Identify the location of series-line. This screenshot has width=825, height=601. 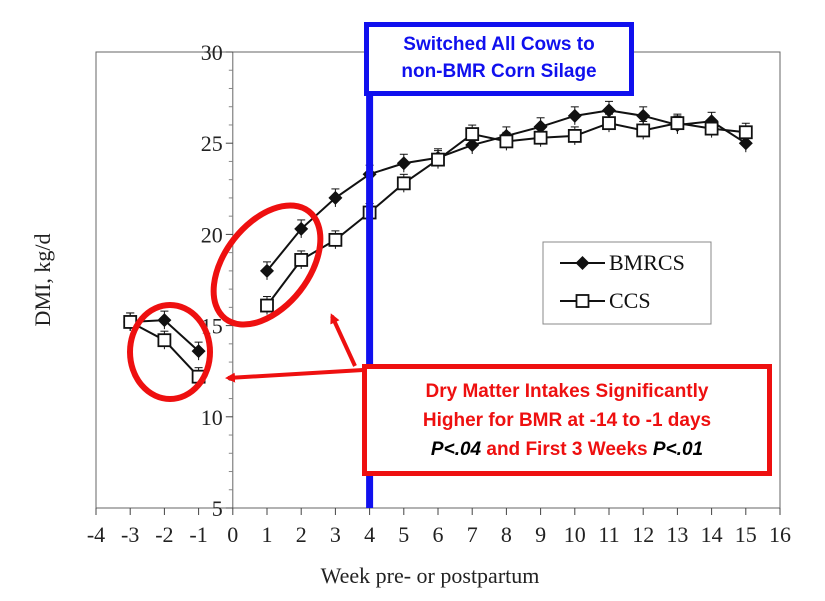
(164, 349).